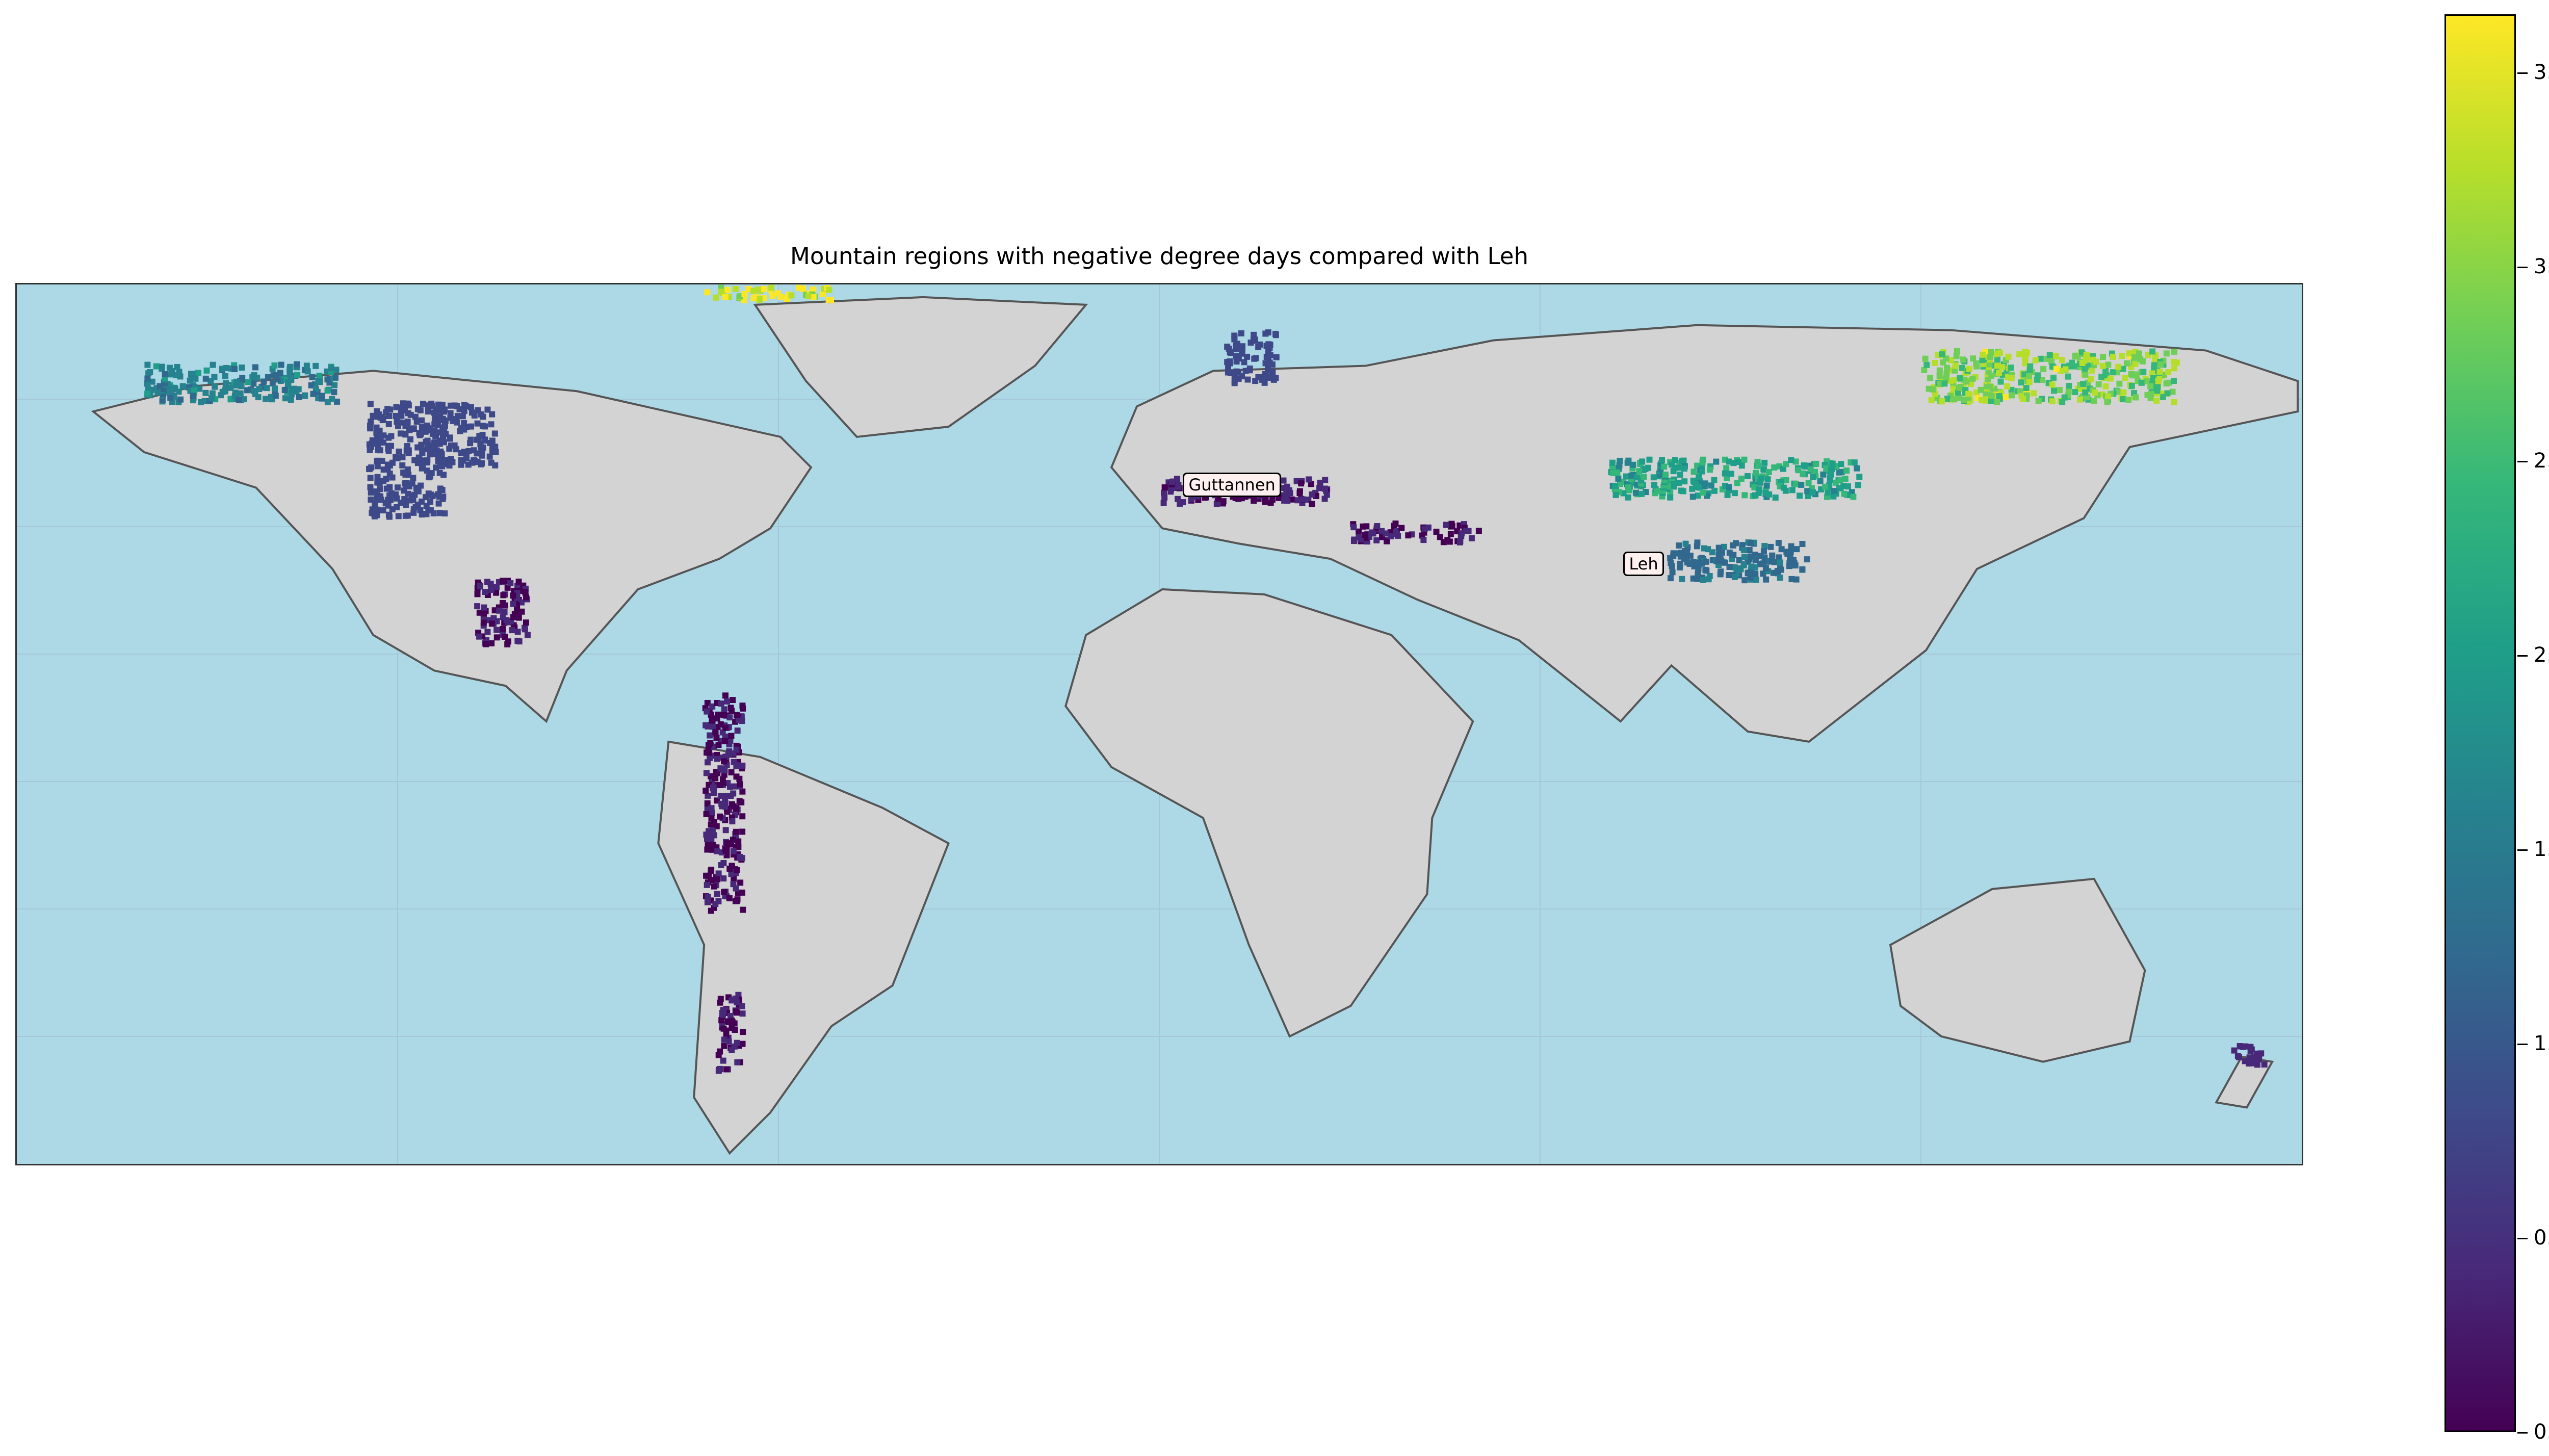 This screenshot has height=1456, width=2549. What do you see at coordinates (2522, 850) in the screenshot?
I see `colorbar-tick` at bounding box center [2522, 850].